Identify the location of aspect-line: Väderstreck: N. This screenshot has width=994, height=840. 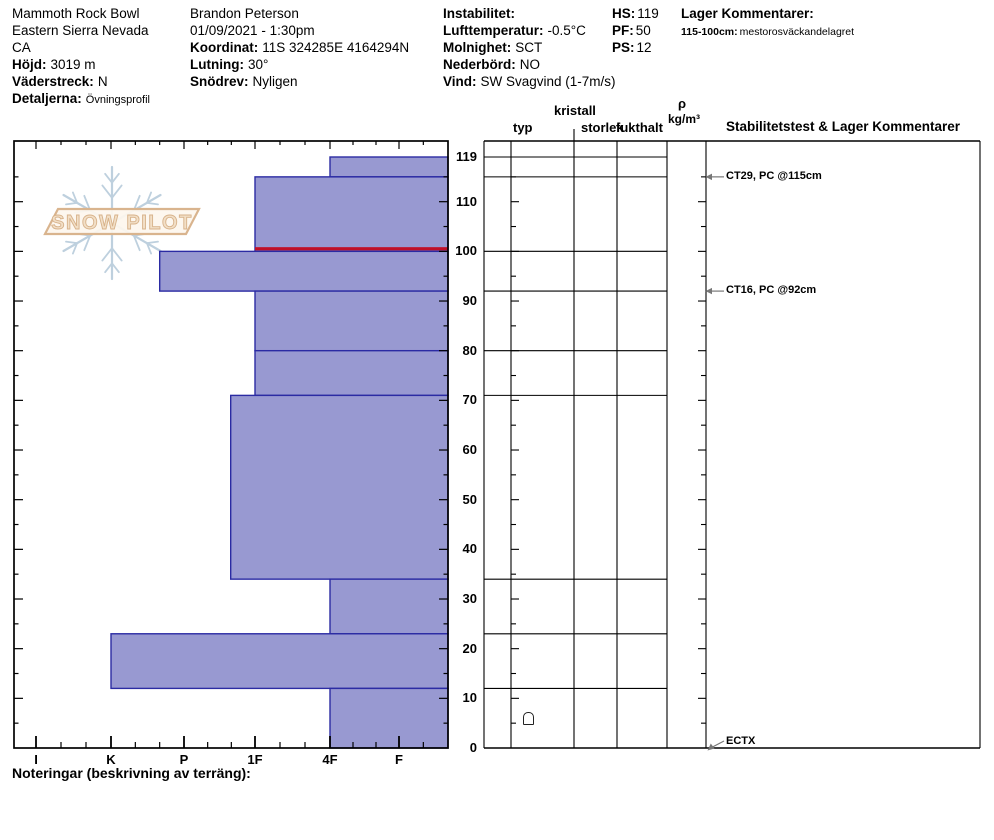
(81, 81).